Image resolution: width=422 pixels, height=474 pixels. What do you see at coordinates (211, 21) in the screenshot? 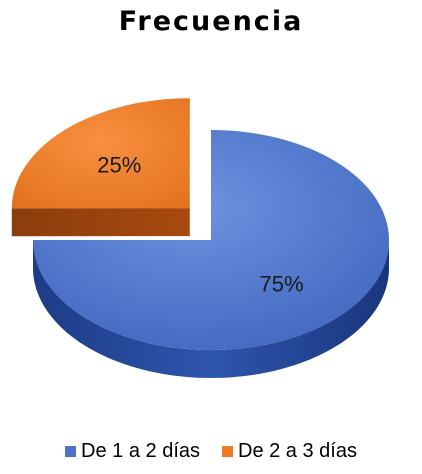
I see `chart-title: Frecuencia` at bounding box center [211, 21].